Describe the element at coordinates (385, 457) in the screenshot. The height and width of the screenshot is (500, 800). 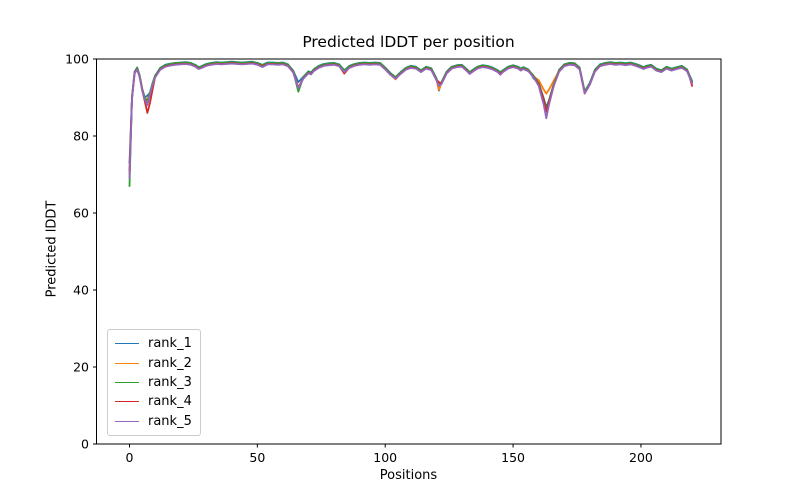
I see `x-tick-label: 100` at that location.